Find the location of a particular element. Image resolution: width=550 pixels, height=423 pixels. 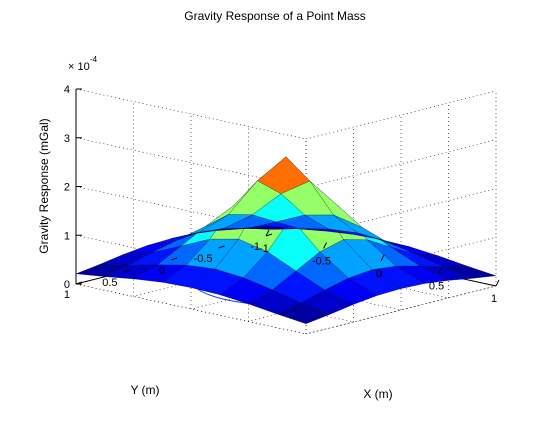

x-tick-label: 0 is located at coordinates (379, 274).